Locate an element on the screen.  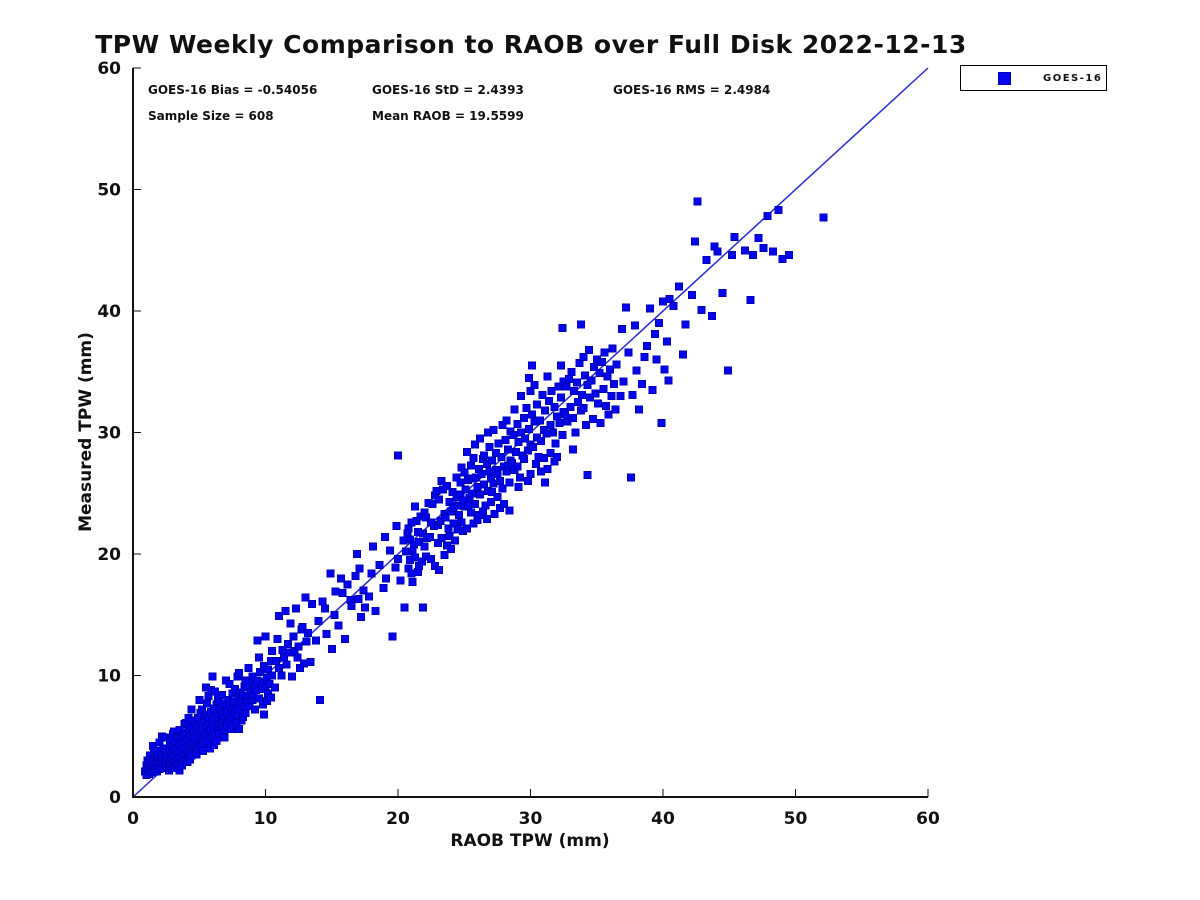
x-axis-label: RAOB TPW (mm) is located at coordinates (530, 841).